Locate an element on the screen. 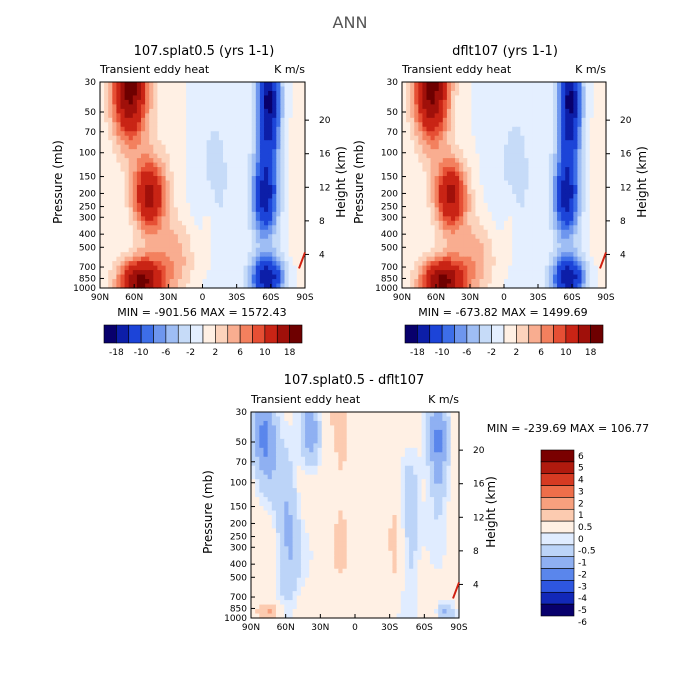  y-tick-label: 500 is located at coordinates (389, 248).